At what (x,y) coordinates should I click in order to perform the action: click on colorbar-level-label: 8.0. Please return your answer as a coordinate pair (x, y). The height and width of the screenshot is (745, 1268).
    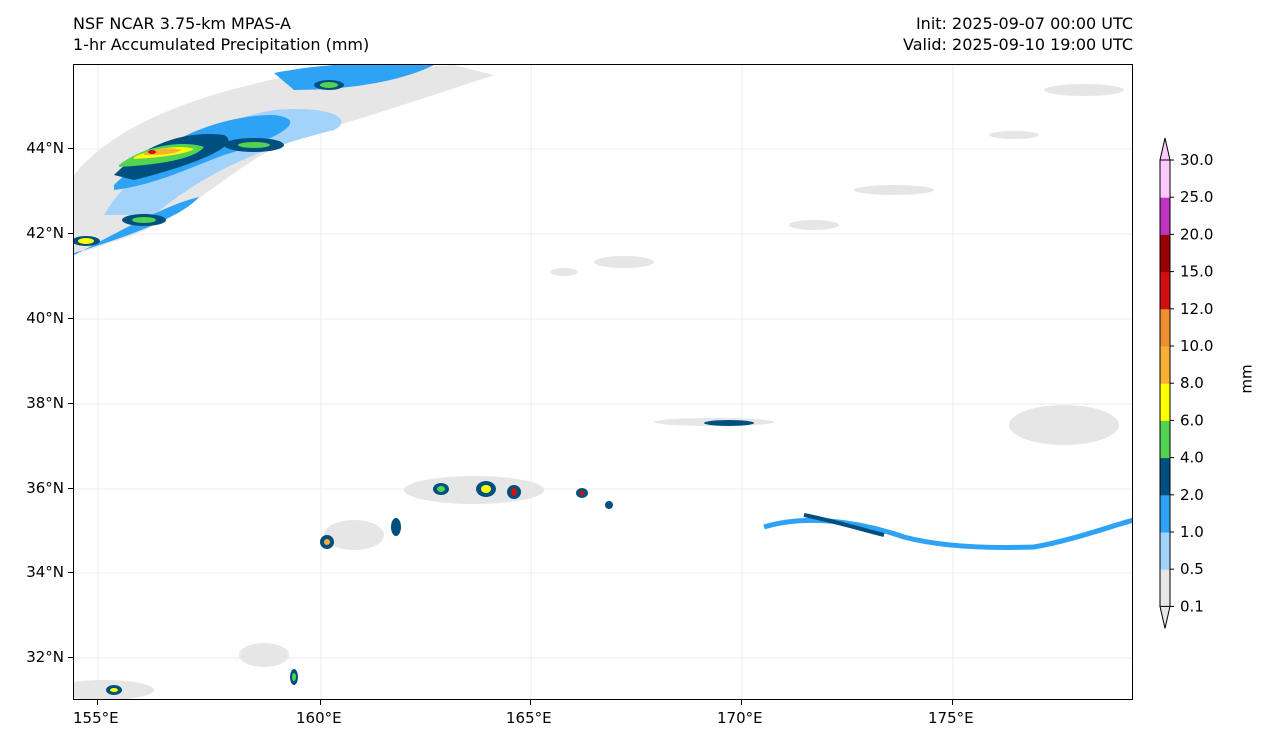
    Looking at the image, I should click on (1192, 383).